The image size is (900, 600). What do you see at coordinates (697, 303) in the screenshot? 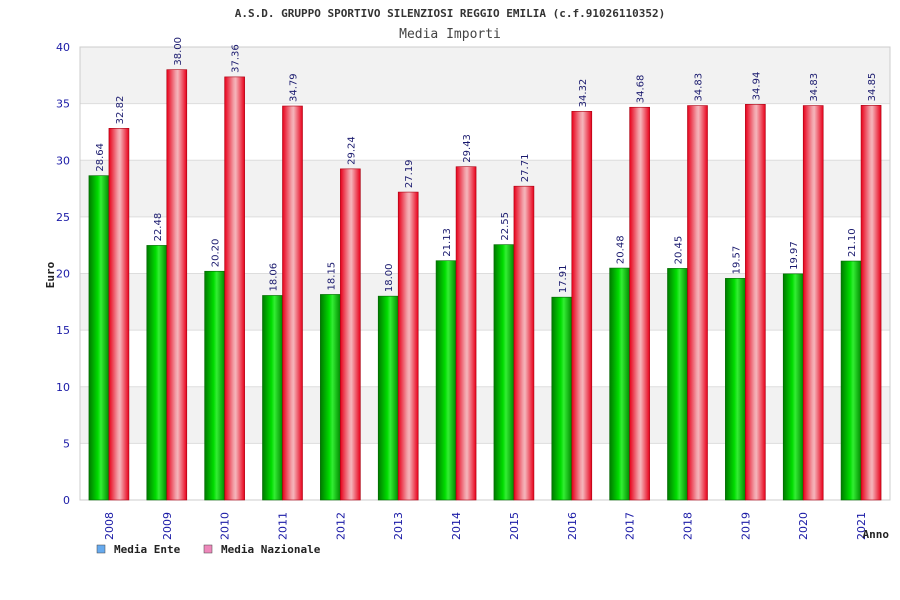
I see `bar-media-nazionale-2018` at bounding box center [697, 303].